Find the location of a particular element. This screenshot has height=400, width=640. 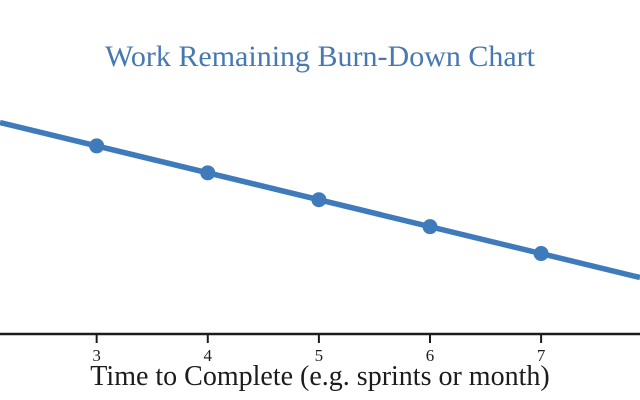

x-axis-ticks is located at coordinates (319, 338).